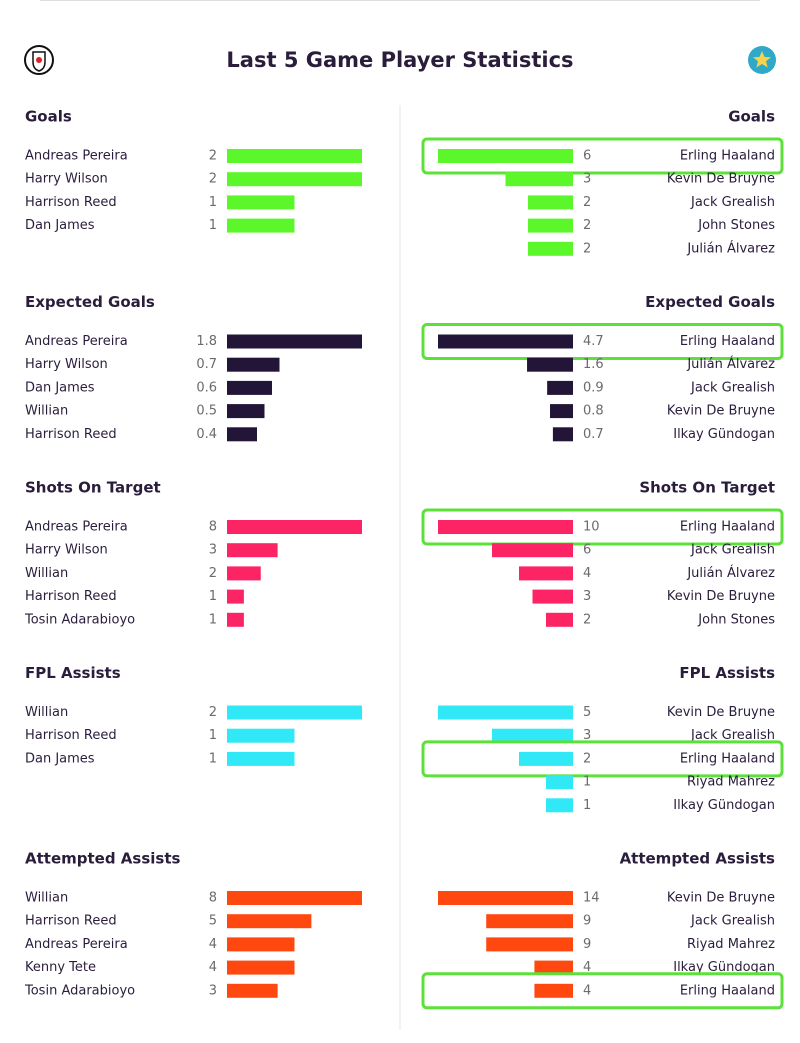  What do you see at coordinates (206, 434) in the screenshot?
I see `stat-value: 0.4` at bounding box center [206, 434].